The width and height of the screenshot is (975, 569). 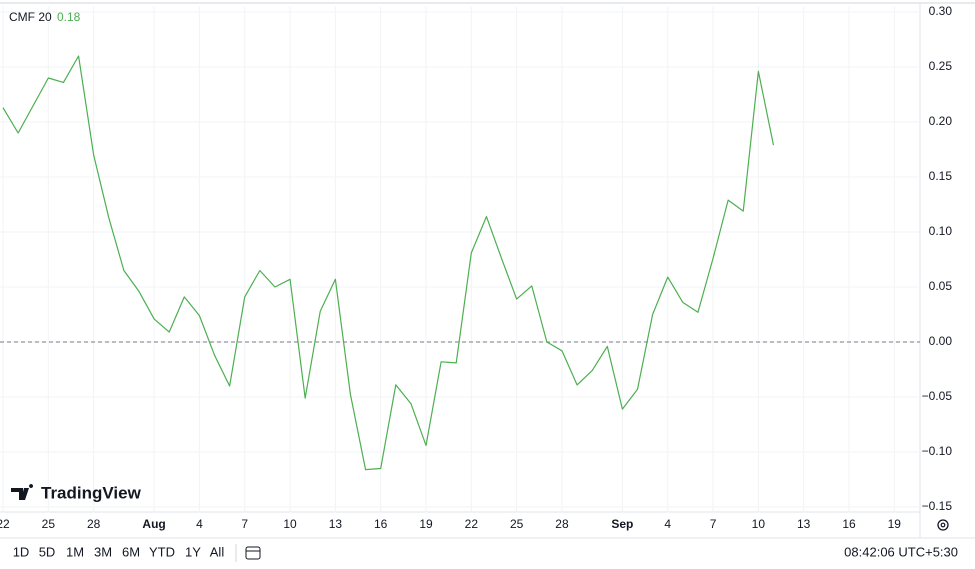 What do you see at coordinates (193, 551) in the screenshot?
I see `range-button: 1Y` at bounding box center [193, 551].